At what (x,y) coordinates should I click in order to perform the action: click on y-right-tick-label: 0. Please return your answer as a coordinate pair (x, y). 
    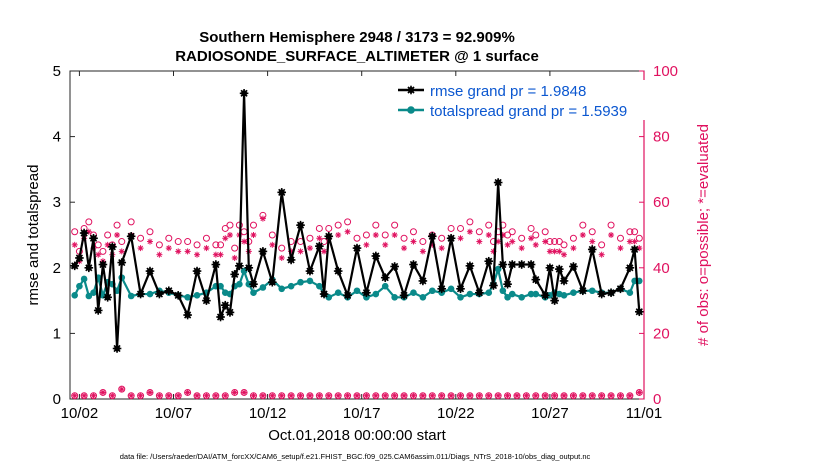
    Looking at the image, I should click on (657, 399).